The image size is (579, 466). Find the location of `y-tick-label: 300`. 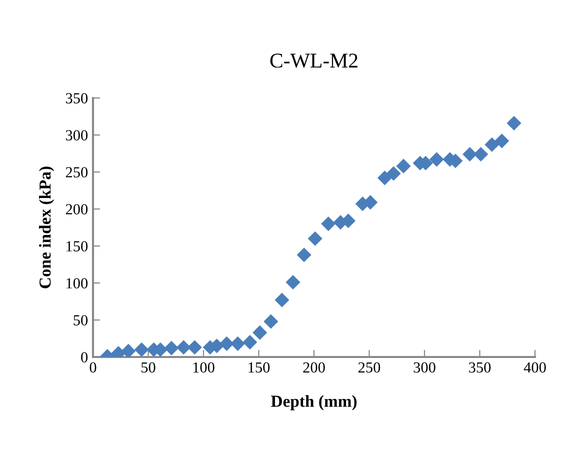

y-tick-label: 300 is located at coordinates (77, 135).